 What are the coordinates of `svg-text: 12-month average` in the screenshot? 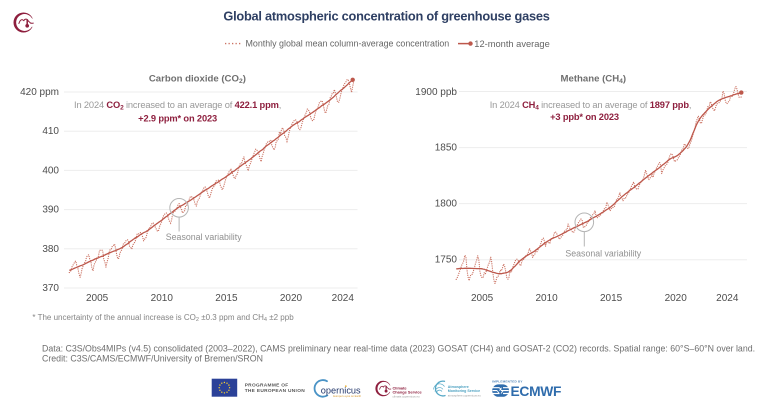 It's located at (511, 44).